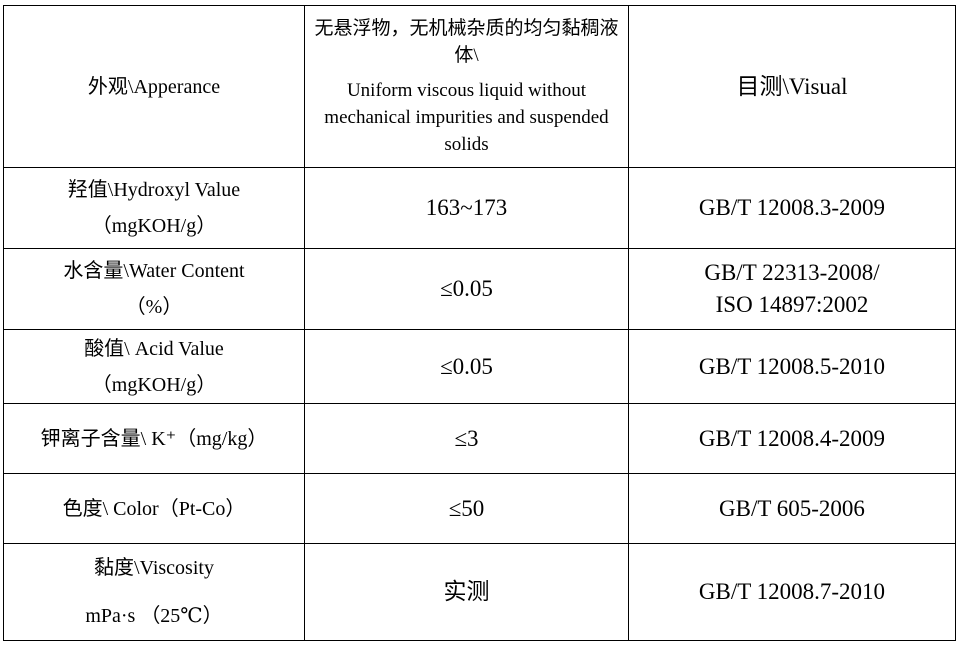 The image size is (958, 645). Describe the element at coordinates (154, 190) in the screenshot. I see `cell-text: 羟值\Hydroxyl Value` at that location.